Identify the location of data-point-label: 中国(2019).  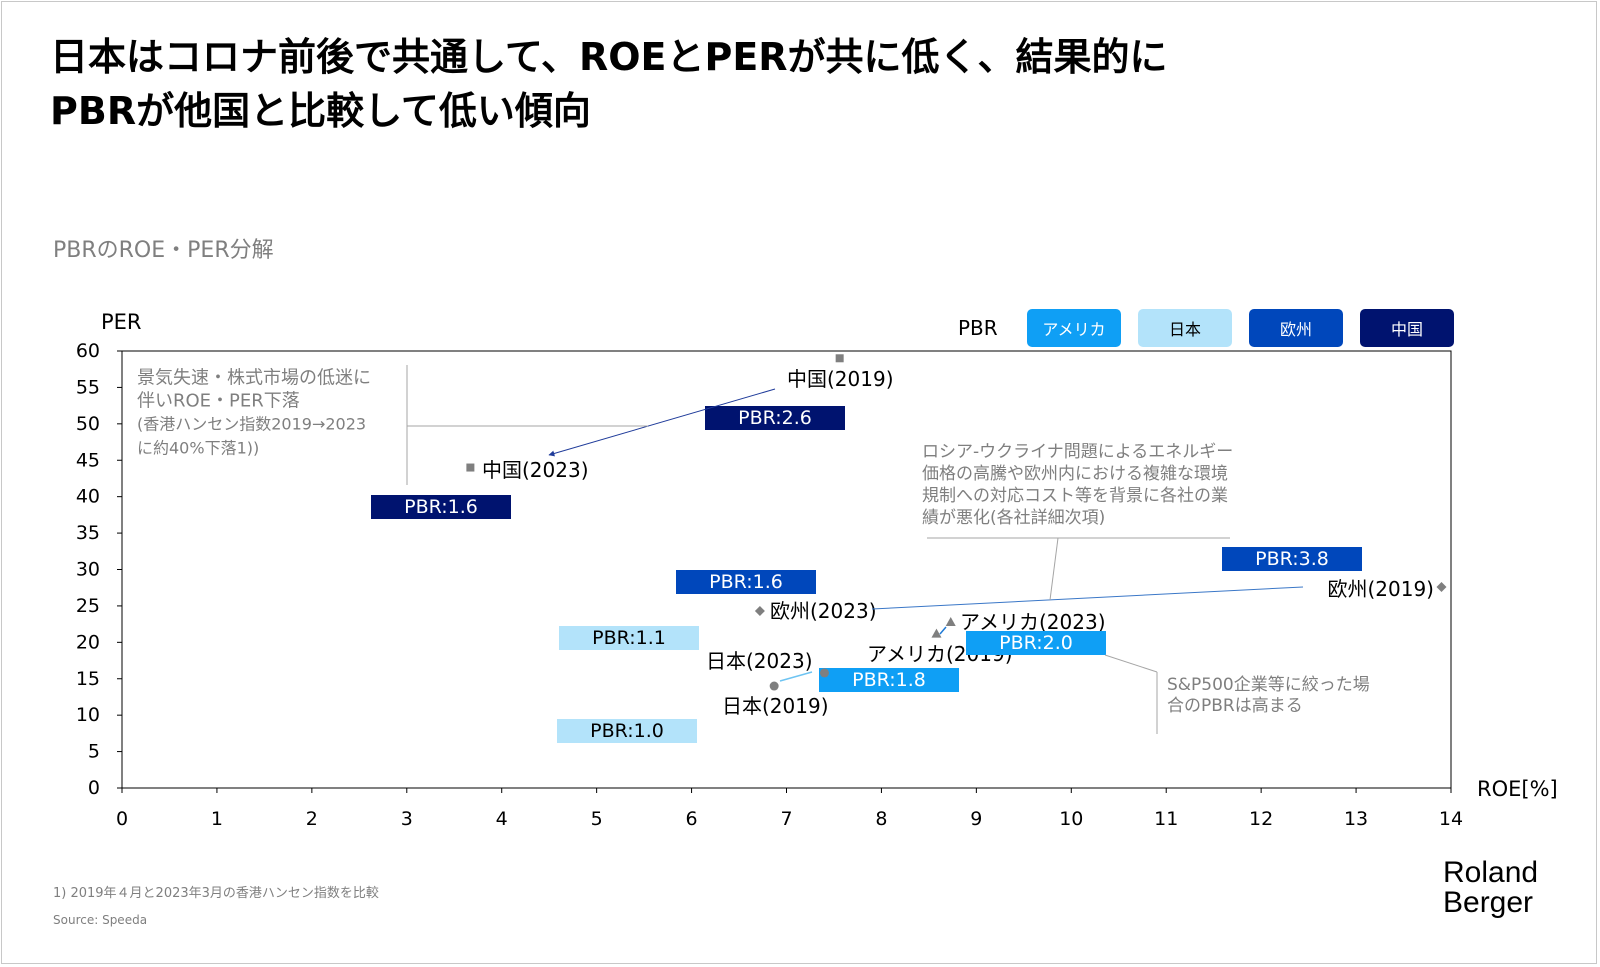
(840, 379).